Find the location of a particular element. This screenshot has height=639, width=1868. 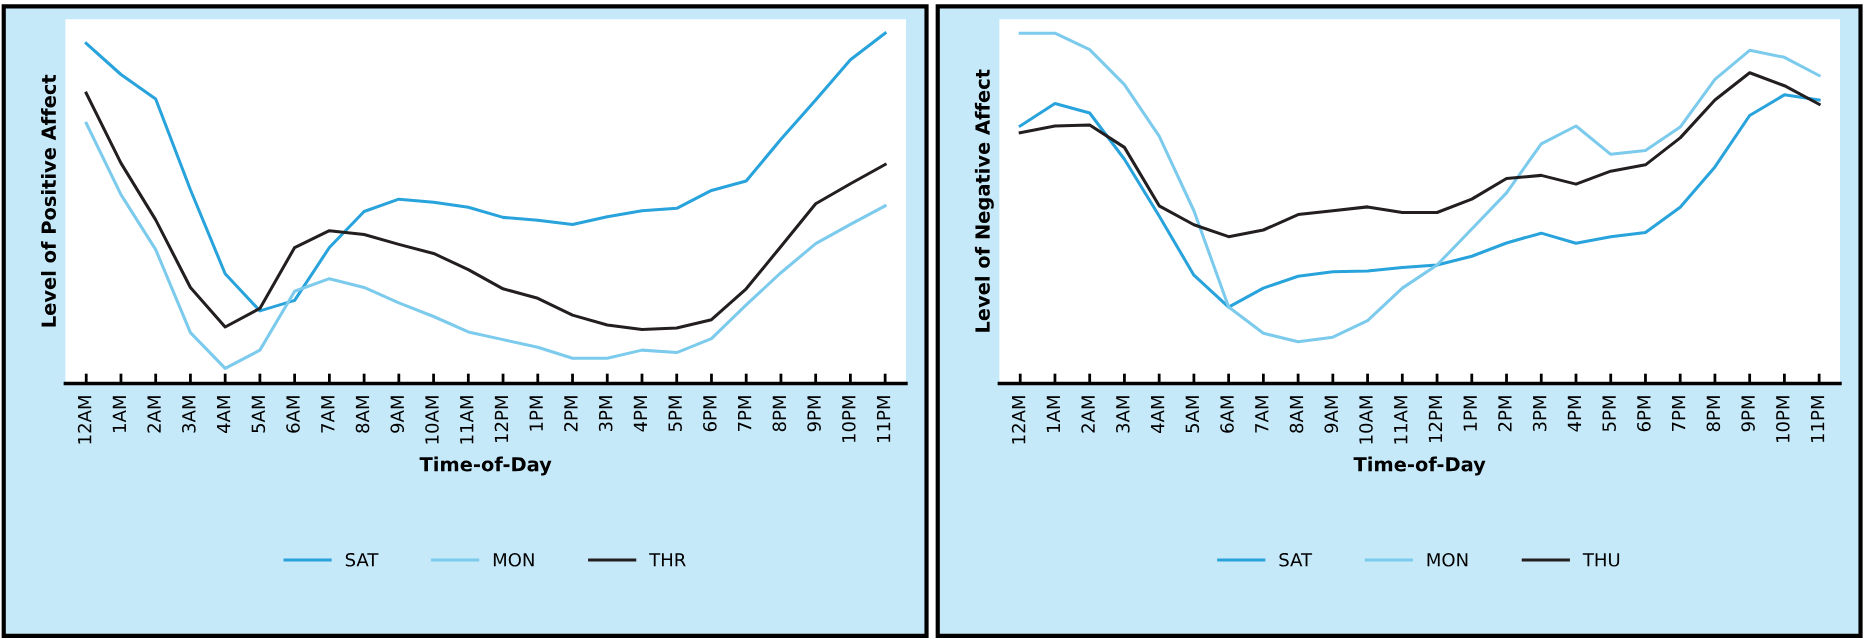

legend-label: THR is located at coordinates (667, 560).